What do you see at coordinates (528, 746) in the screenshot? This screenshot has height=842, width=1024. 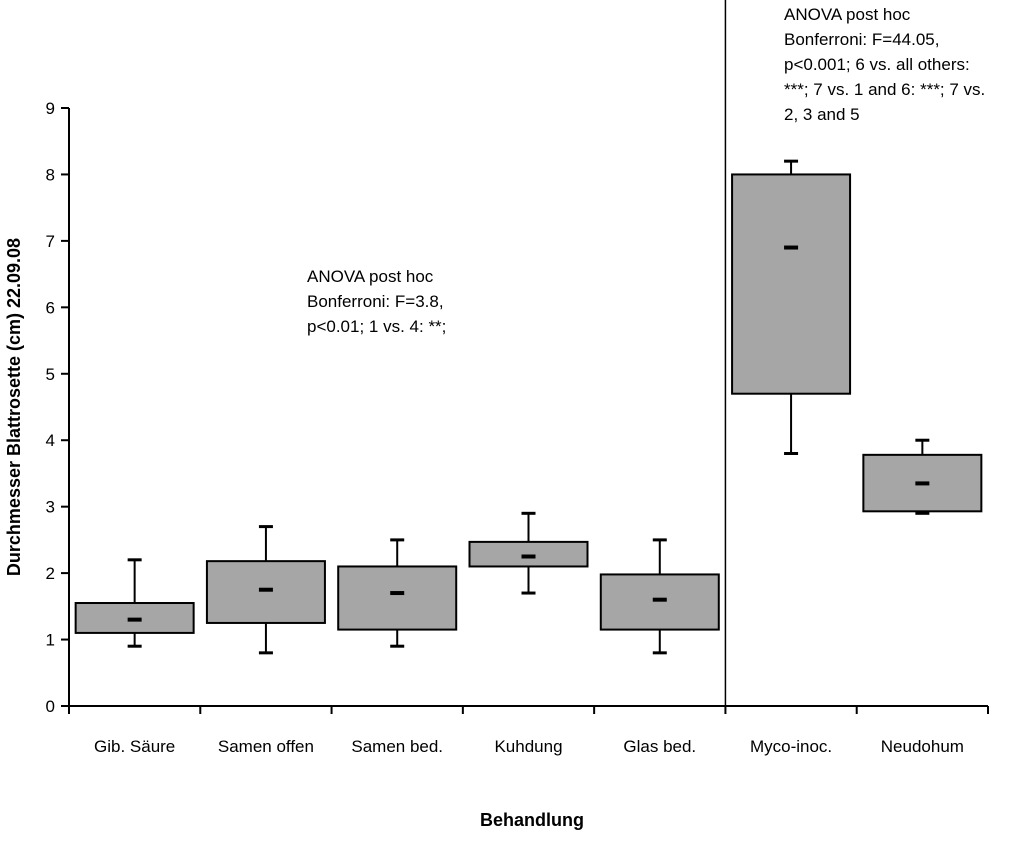 I see `category-label: Kuhdung` at bounding box center [528, 746].